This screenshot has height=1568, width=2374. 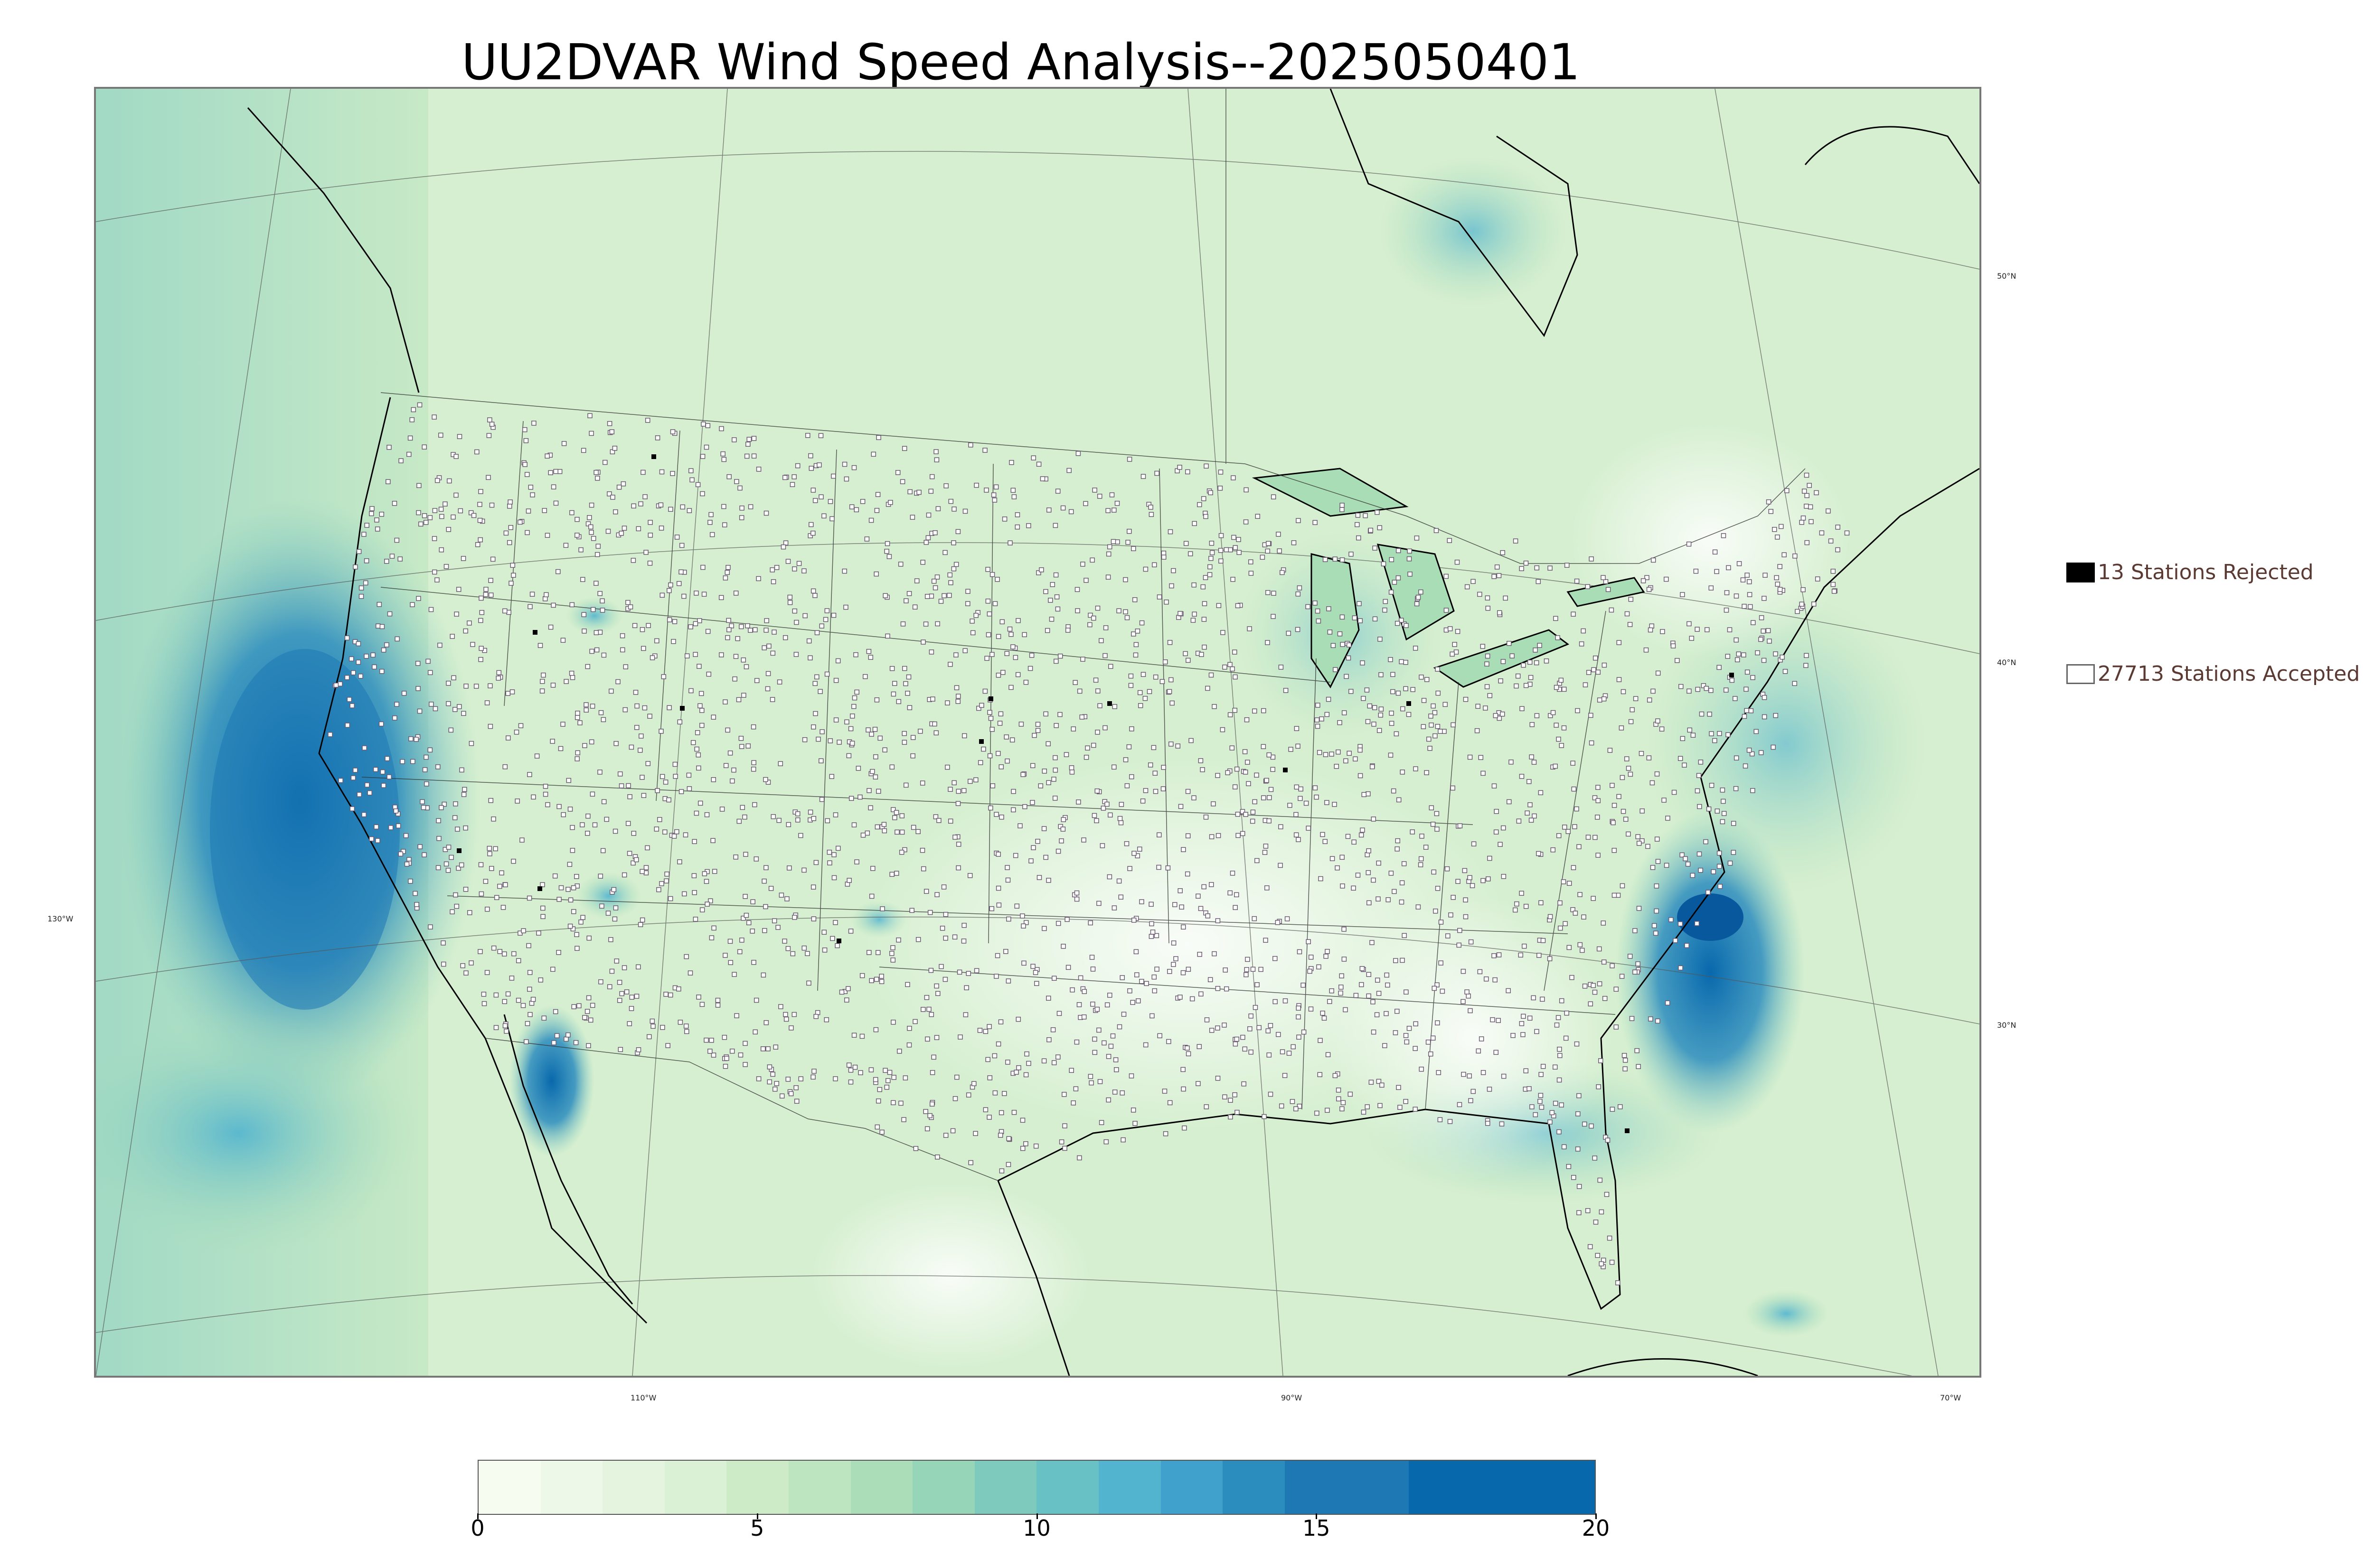 I want to click on lat-label-30n: 30°N, so click(x=2006, y=1025).